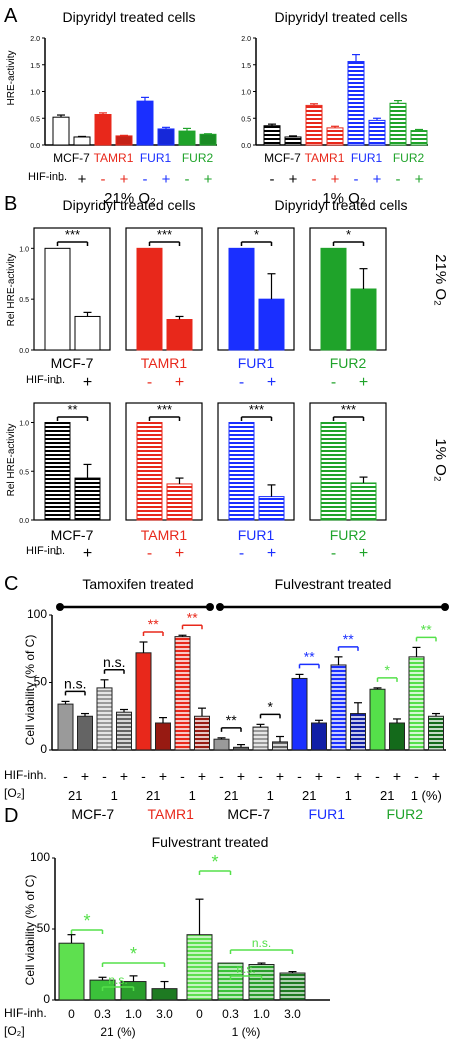 This screenshot has height=1040, width=450. I want to click on panel-c-o2-label: [O₂], so click(14, 793).